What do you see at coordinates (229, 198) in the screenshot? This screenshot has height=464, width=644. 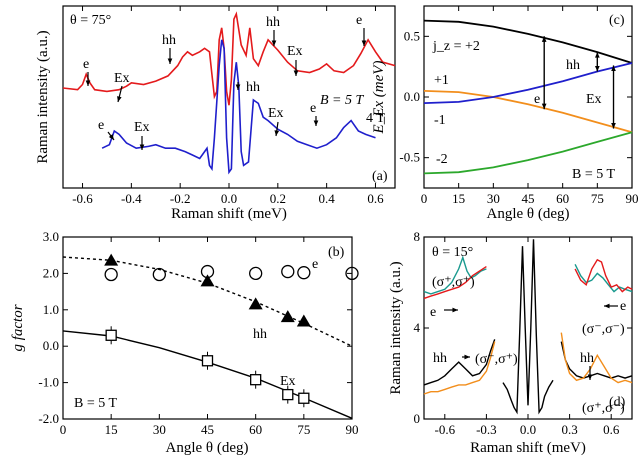 I see `panel-a-x-tick-label: 0.0` at bounding box center [229, 198].